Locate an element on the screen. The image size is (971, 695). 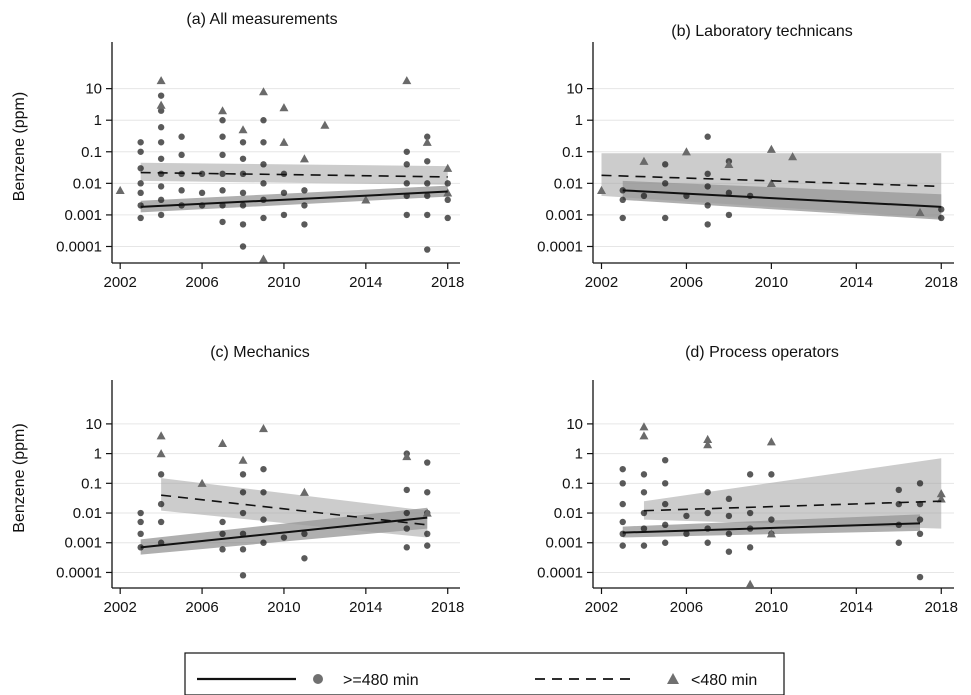
fit-line-dashed is located at coordinates (771, 181).